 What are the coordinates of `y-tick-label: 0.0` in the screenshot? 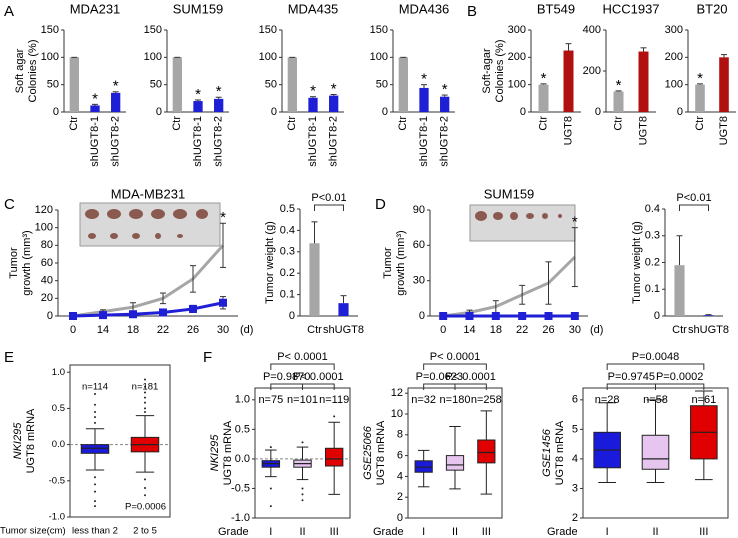 It's located at (58, 444).